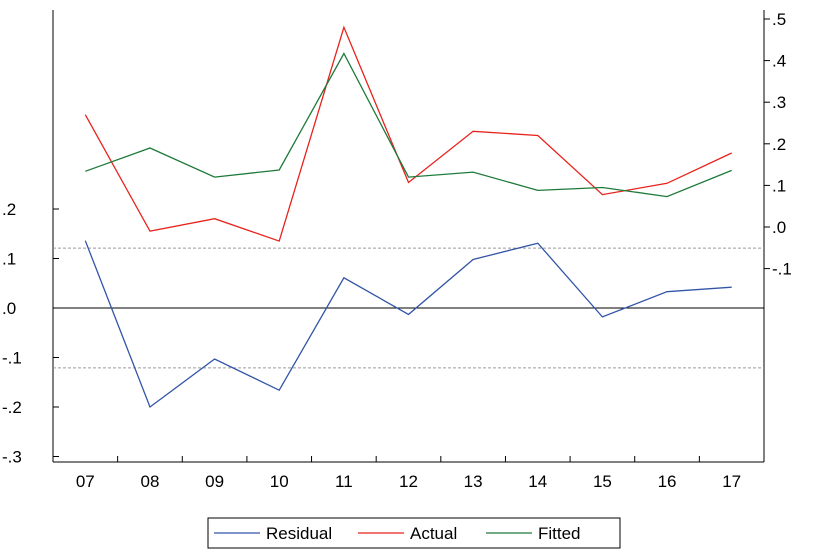 The height and width of the screenshot is (549, 816). Describe the element at coordinates (602, 481) in the screenshot. I see `x-tick-label: 15` at that location.